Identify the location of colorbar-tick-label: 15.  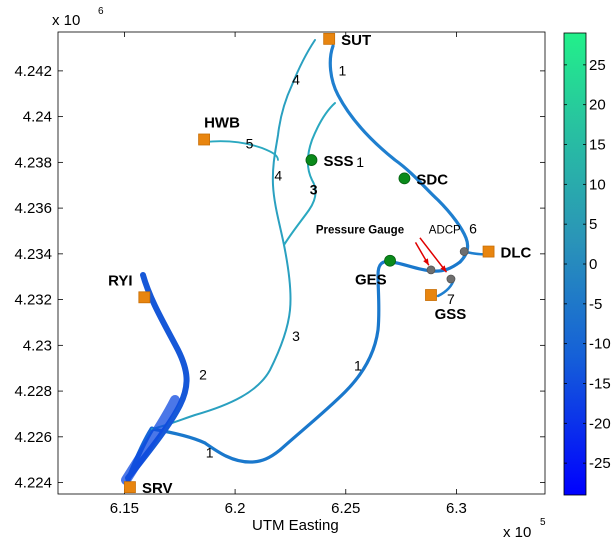
(597, 145).